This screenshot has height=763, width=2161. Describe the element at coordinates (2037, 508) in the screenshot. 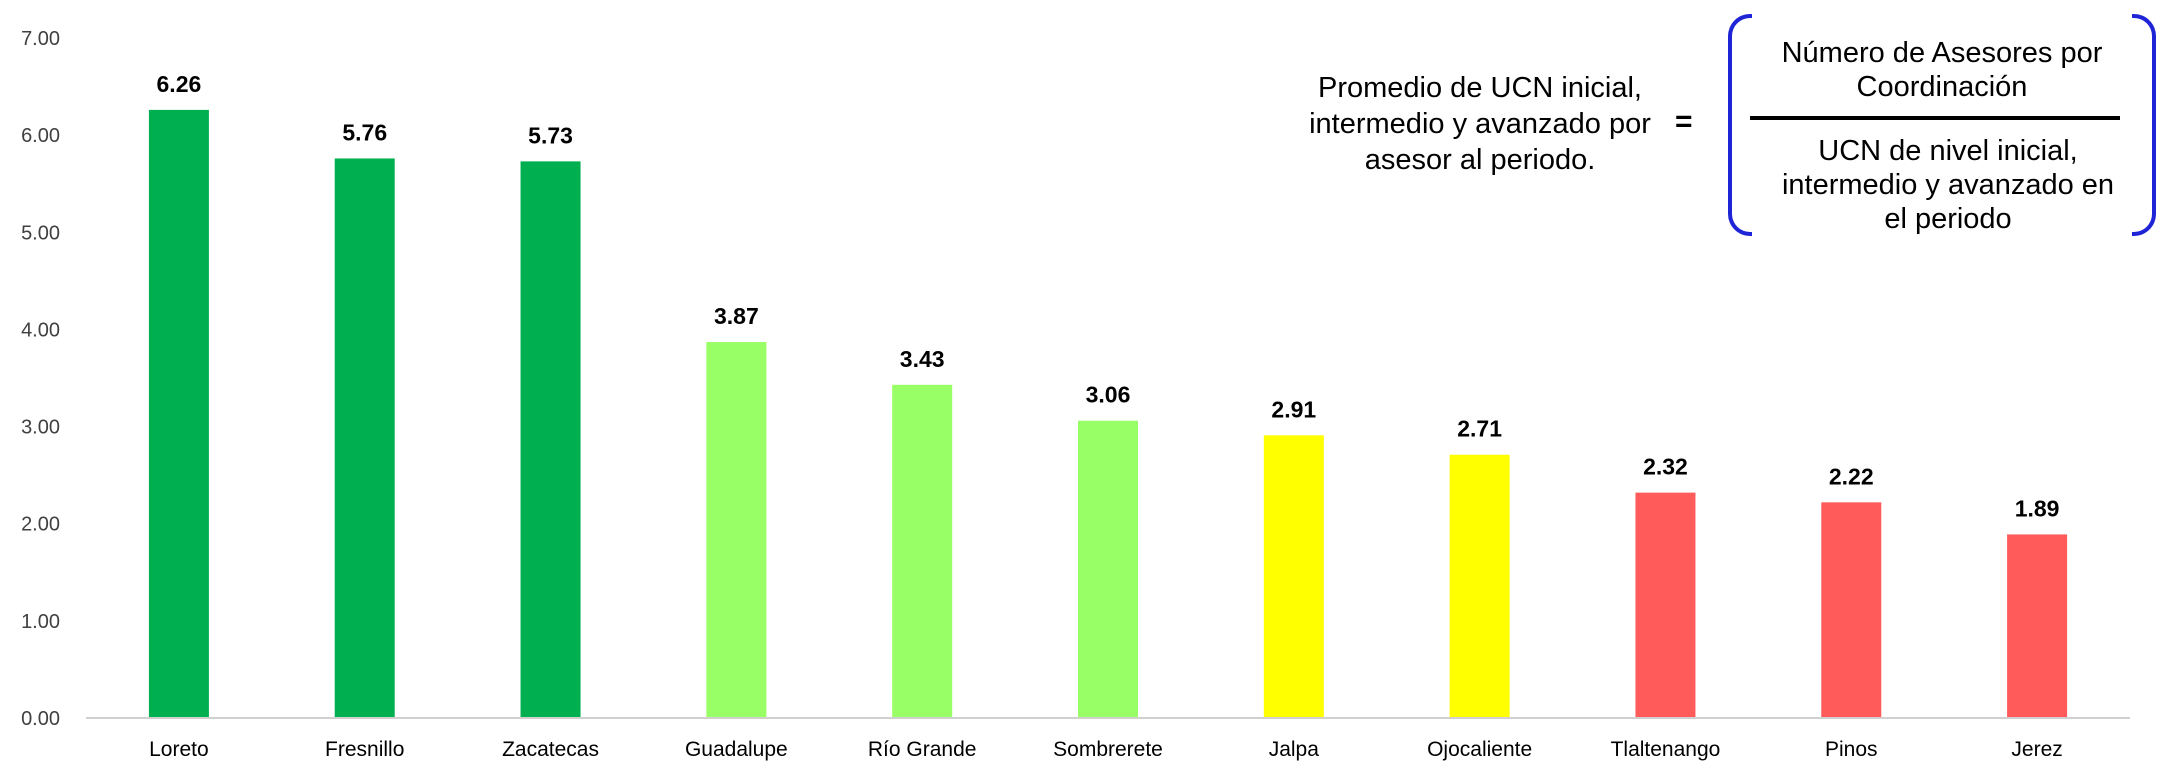

I see `data-label: 1.89` at that location.